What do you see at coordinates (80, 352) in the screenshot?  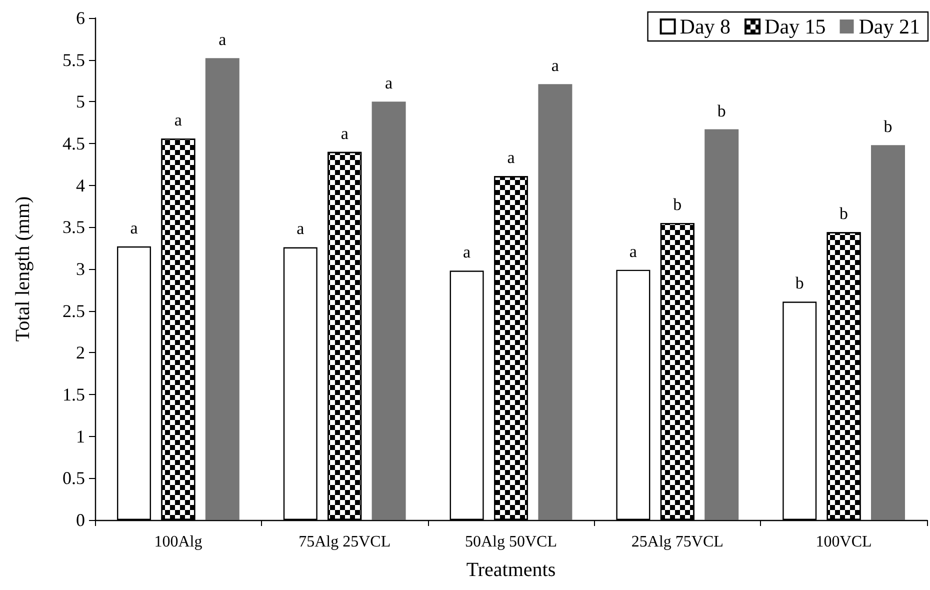 I see `y-tick-label: 2` at bounding box center [80, 352].